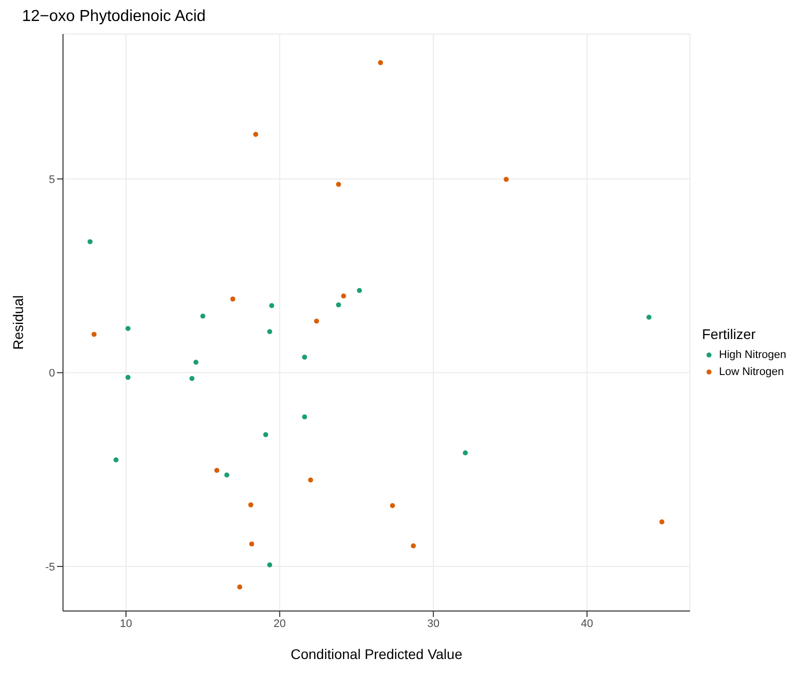  I want to click on y-tick-label: -5, so click(50, 567).